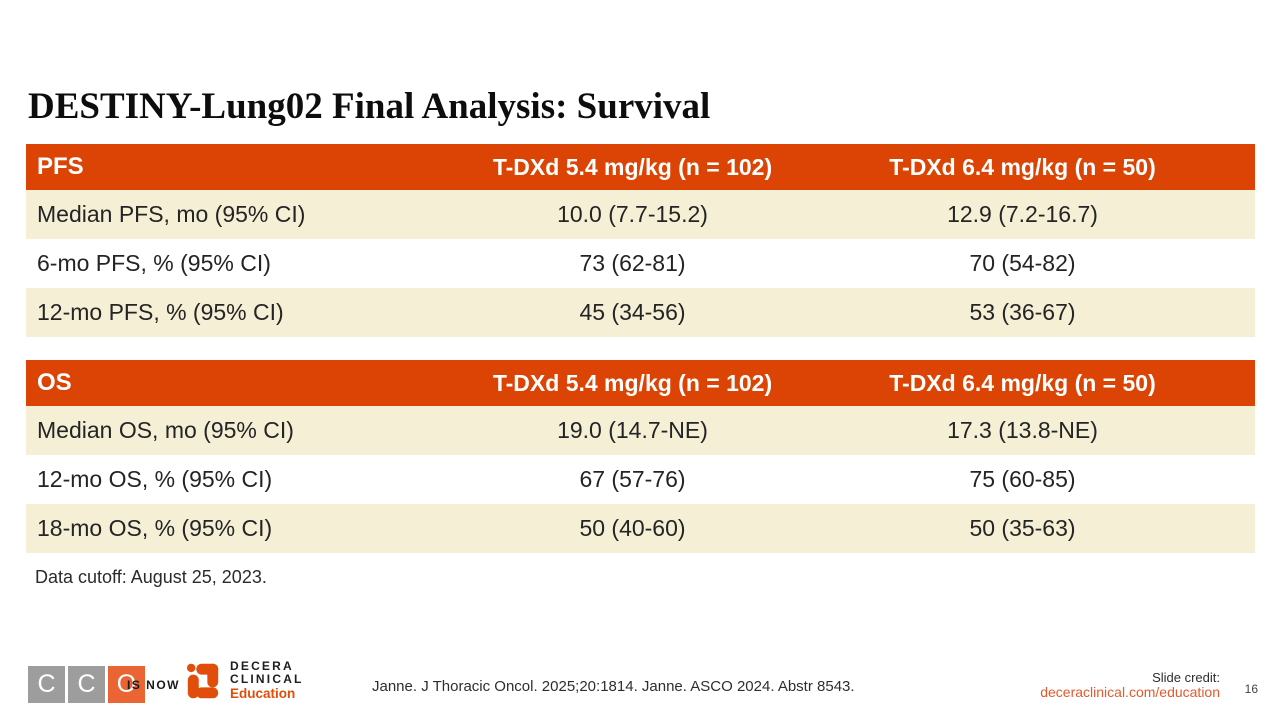 This screenshot has height=720, width=1280. What do you see at coordinates (203, 682) in the screenshot?
I see `decera-logo-icon` at bounding box center [203, 682].